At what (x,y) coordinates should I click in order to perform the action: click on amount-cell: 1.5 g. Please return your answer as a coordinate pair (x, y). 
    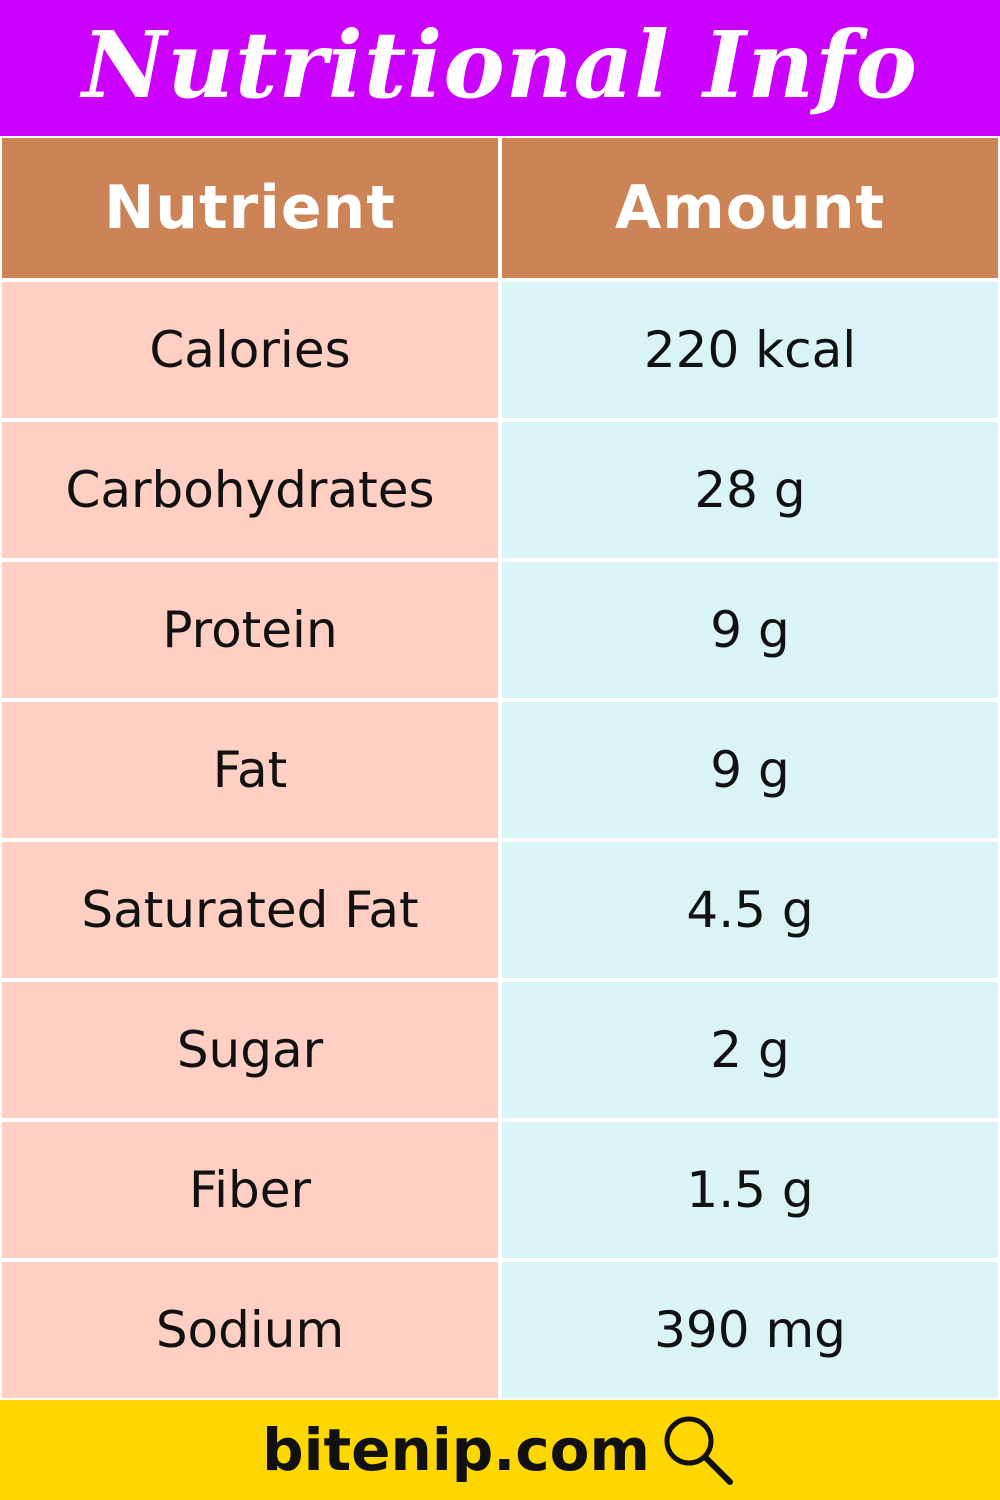
    Looking at the image, I should click on (750, 1190).